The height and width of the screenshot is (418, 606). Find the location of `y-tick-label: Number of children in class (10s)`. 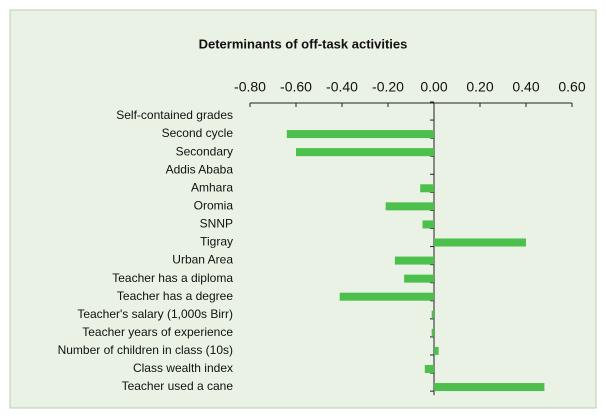

y-tick-label: Number of children in class (10s) is located at coordinates (145, 350).